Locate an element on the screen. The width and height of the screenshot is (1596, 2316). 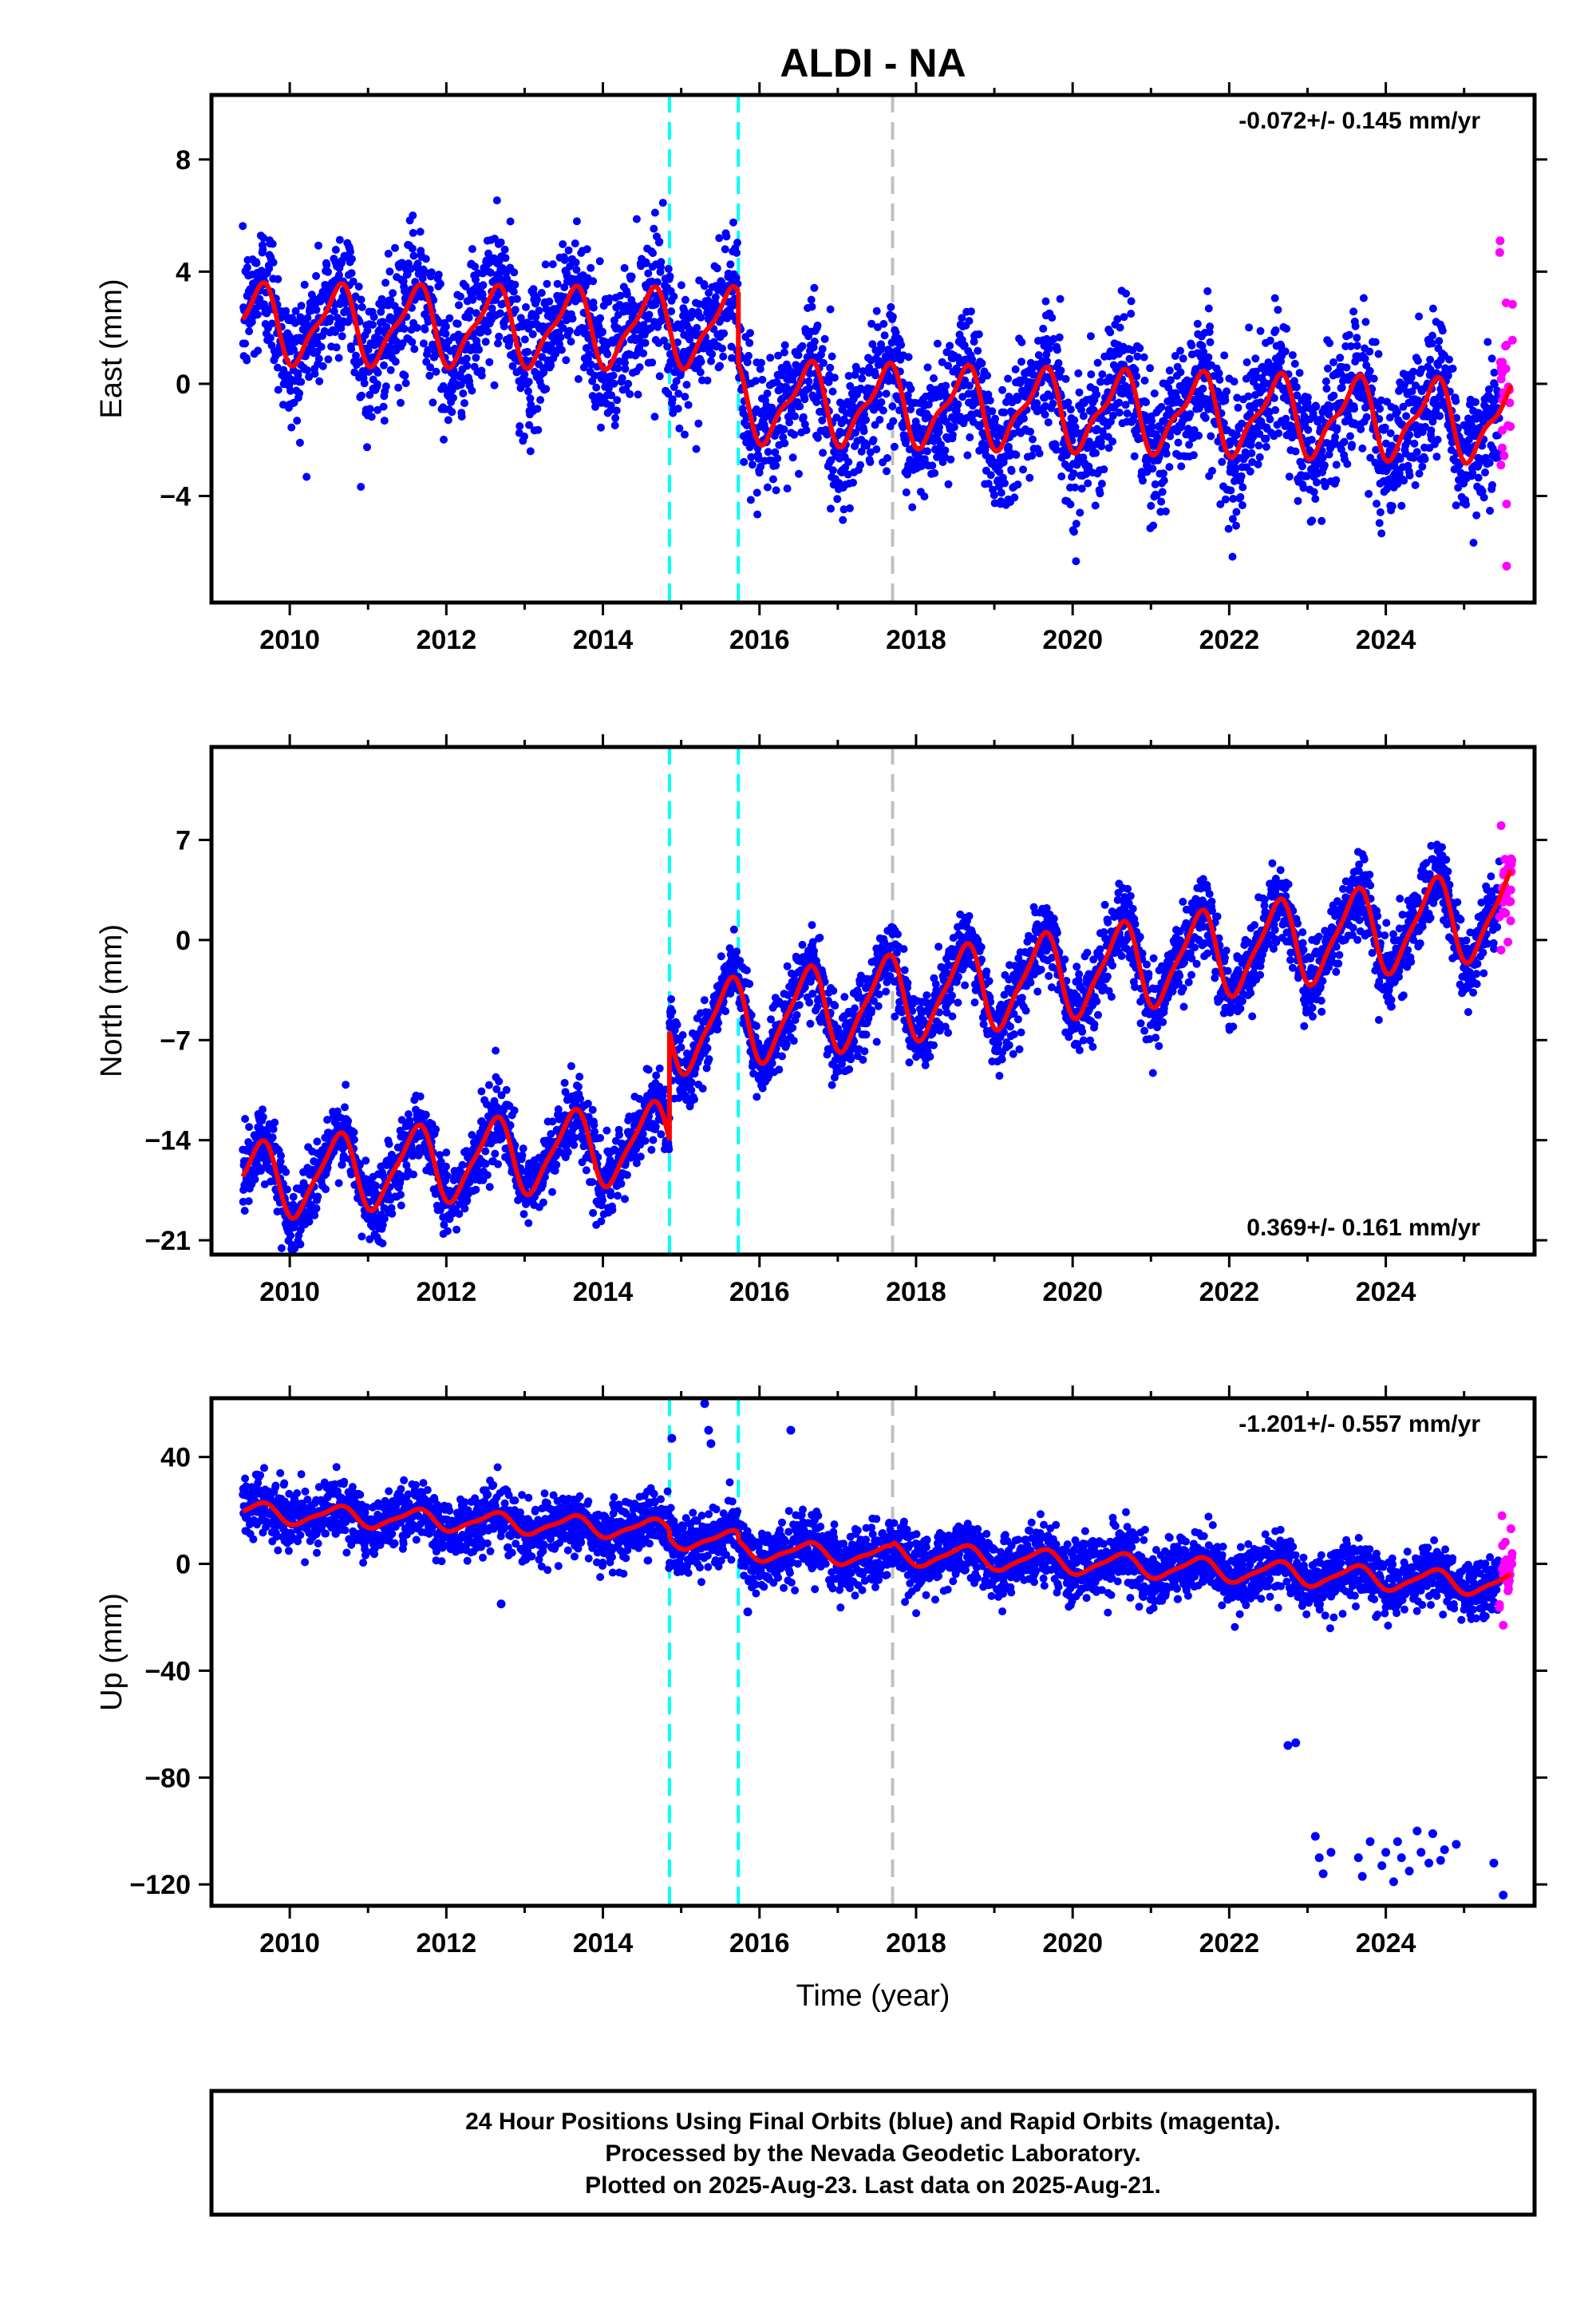
x-tick-label: 2012 is located at coordinates (446, 640).